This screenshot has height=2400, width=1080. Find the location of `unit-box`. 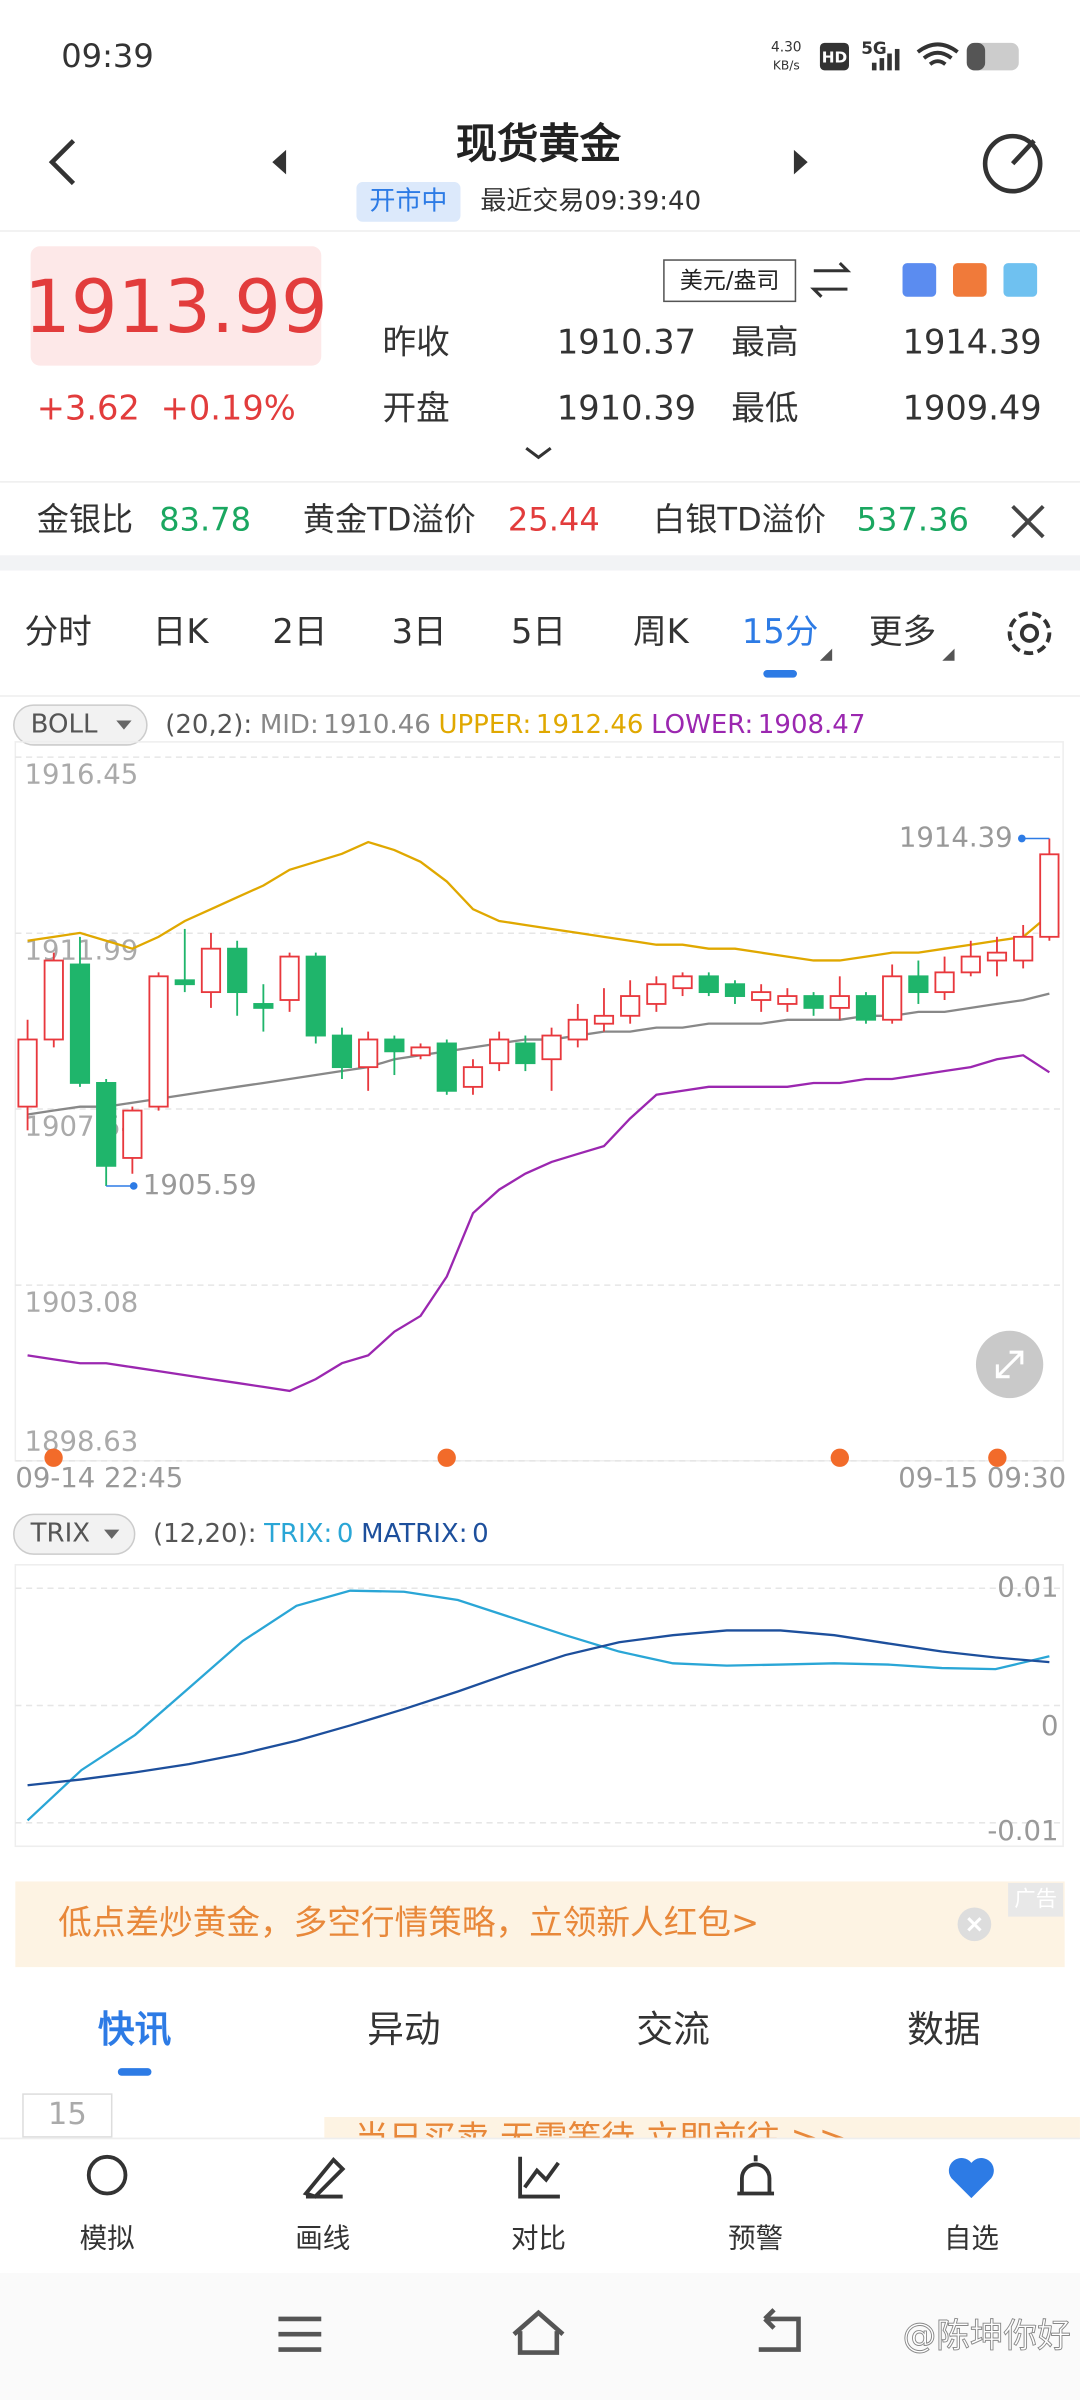

unit-box is located at coordinates (730, 281).